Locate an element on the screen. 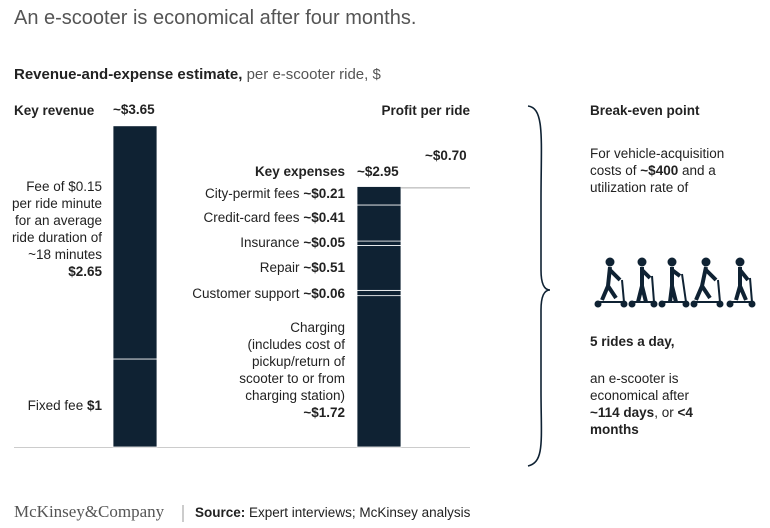  profit-value: ~$0.70 is located at coordinates (446, 156).